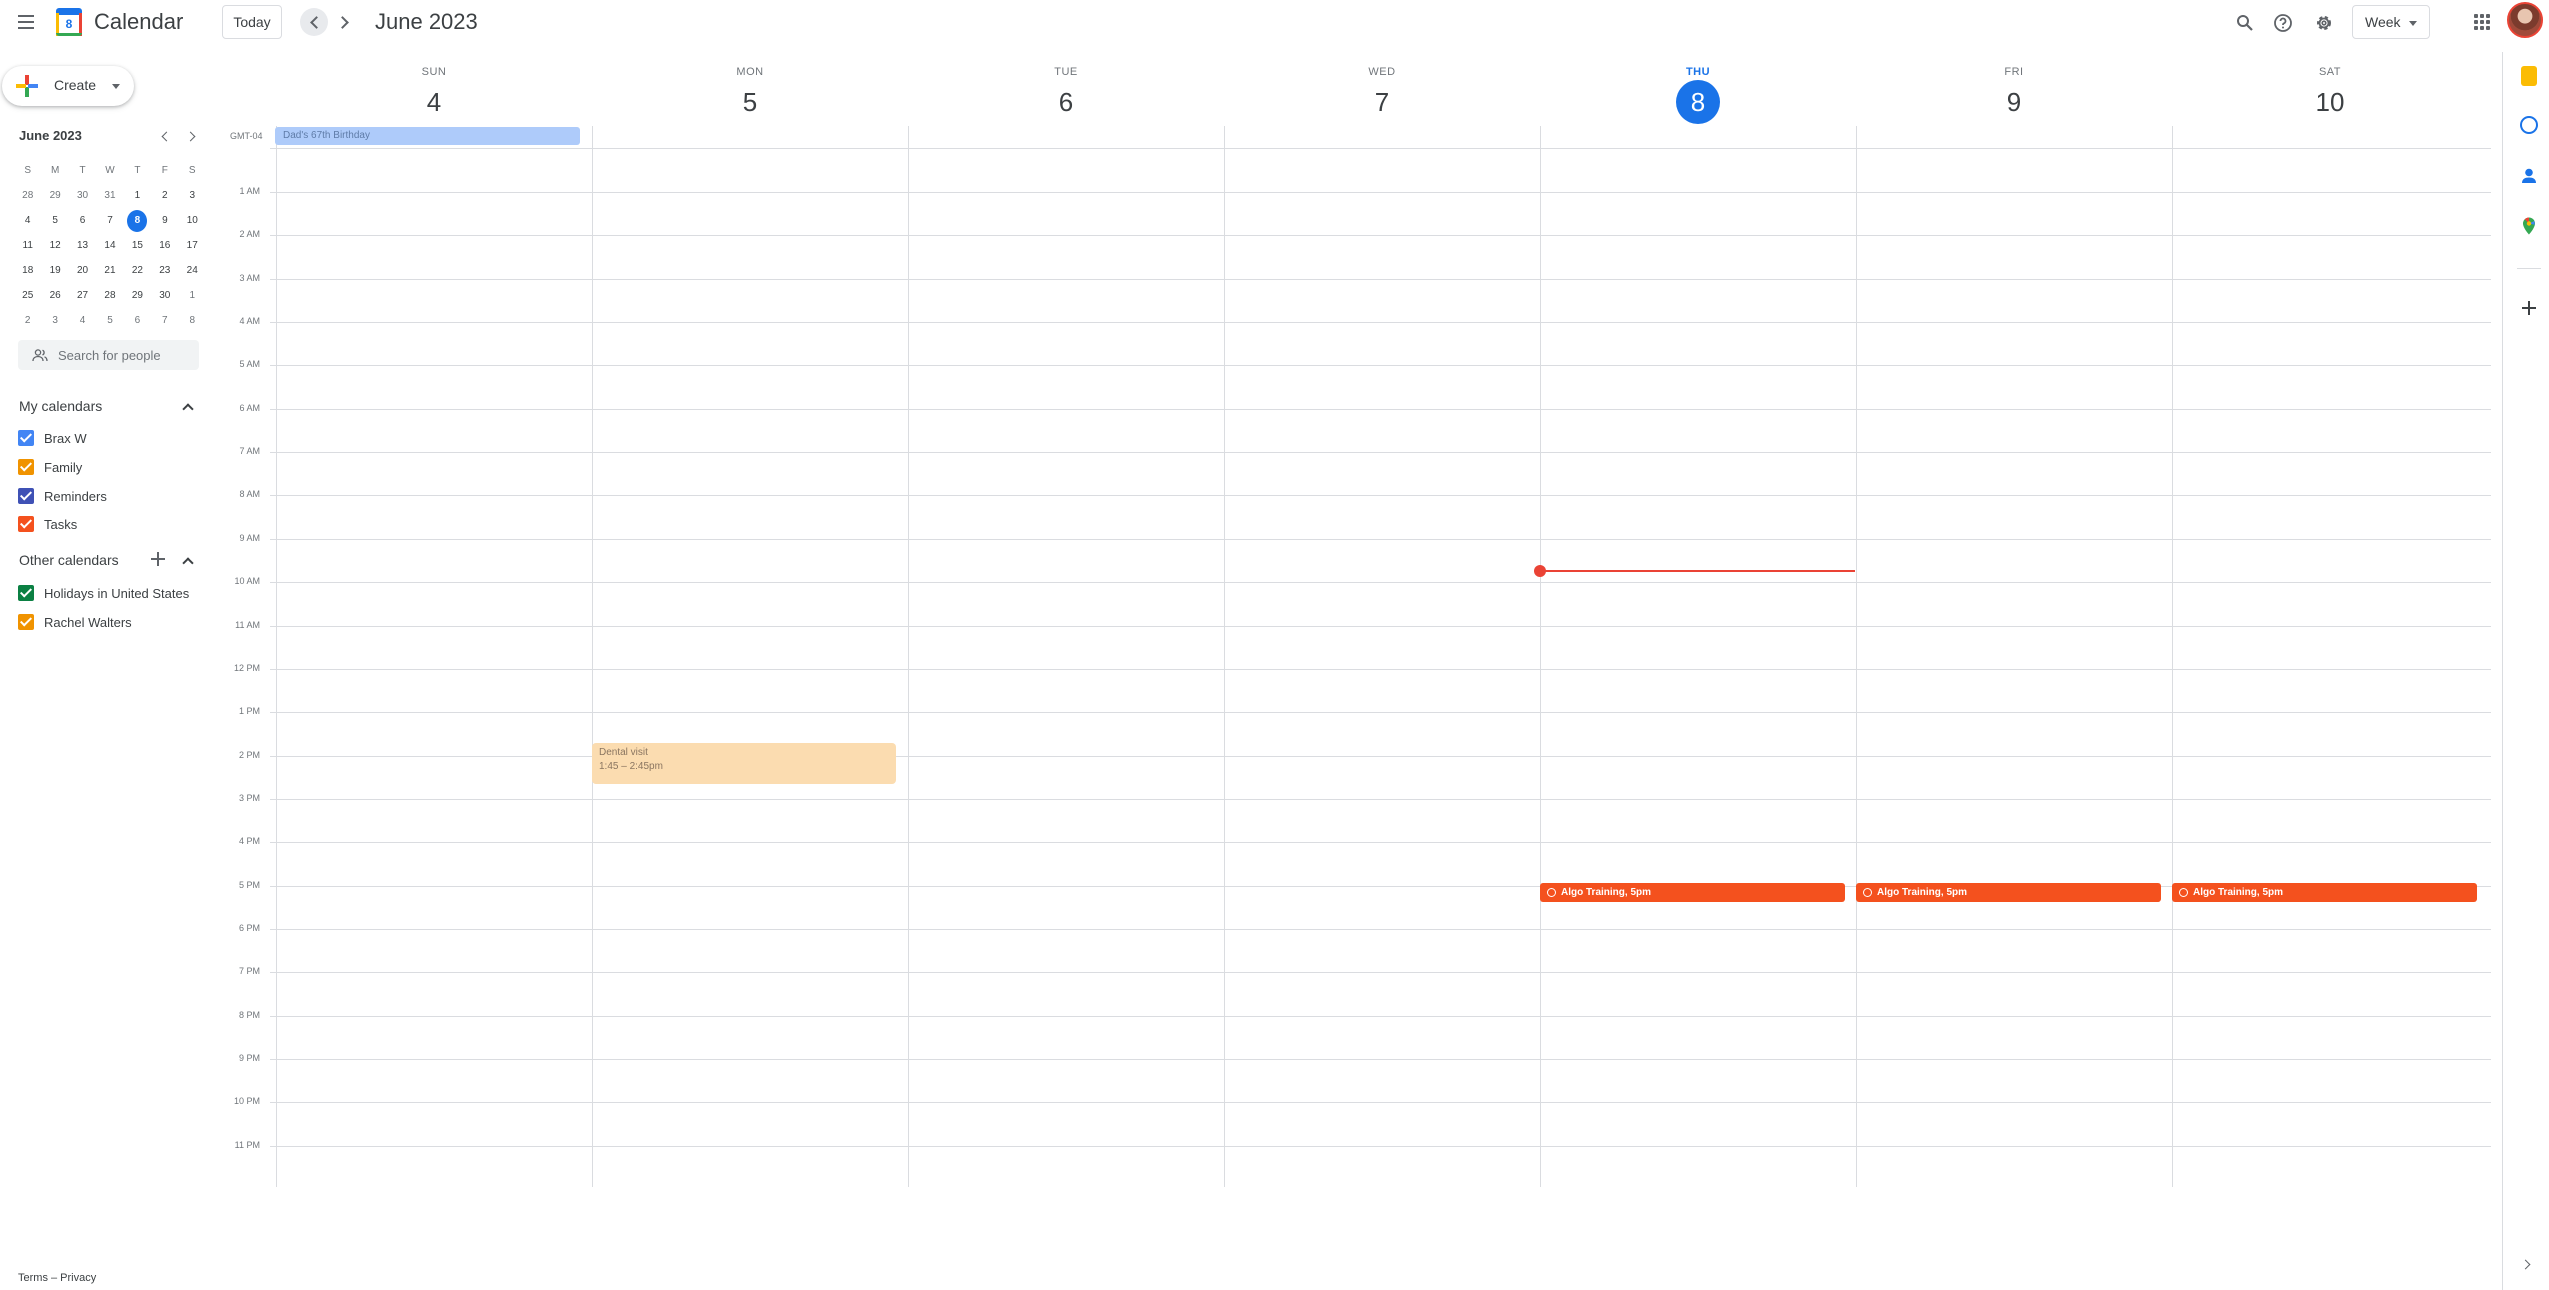  Describe the element at coordinates (744, 763) in the screenshot. I see `event-dental-visit: Dental visit 1:45 – 2:45pm` at that location.